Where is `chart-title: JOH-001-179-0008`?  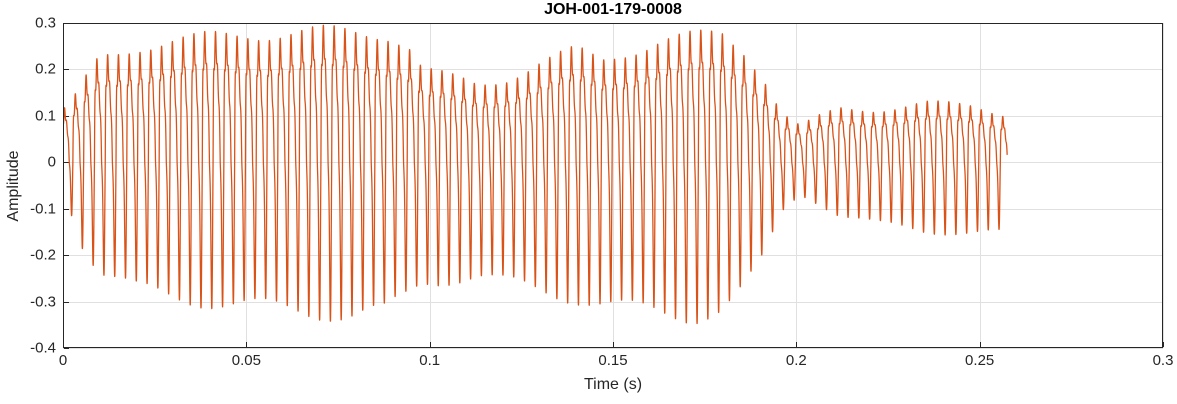 chart-title: JOH-001-179-0008 is located at coordinates (613, 9).